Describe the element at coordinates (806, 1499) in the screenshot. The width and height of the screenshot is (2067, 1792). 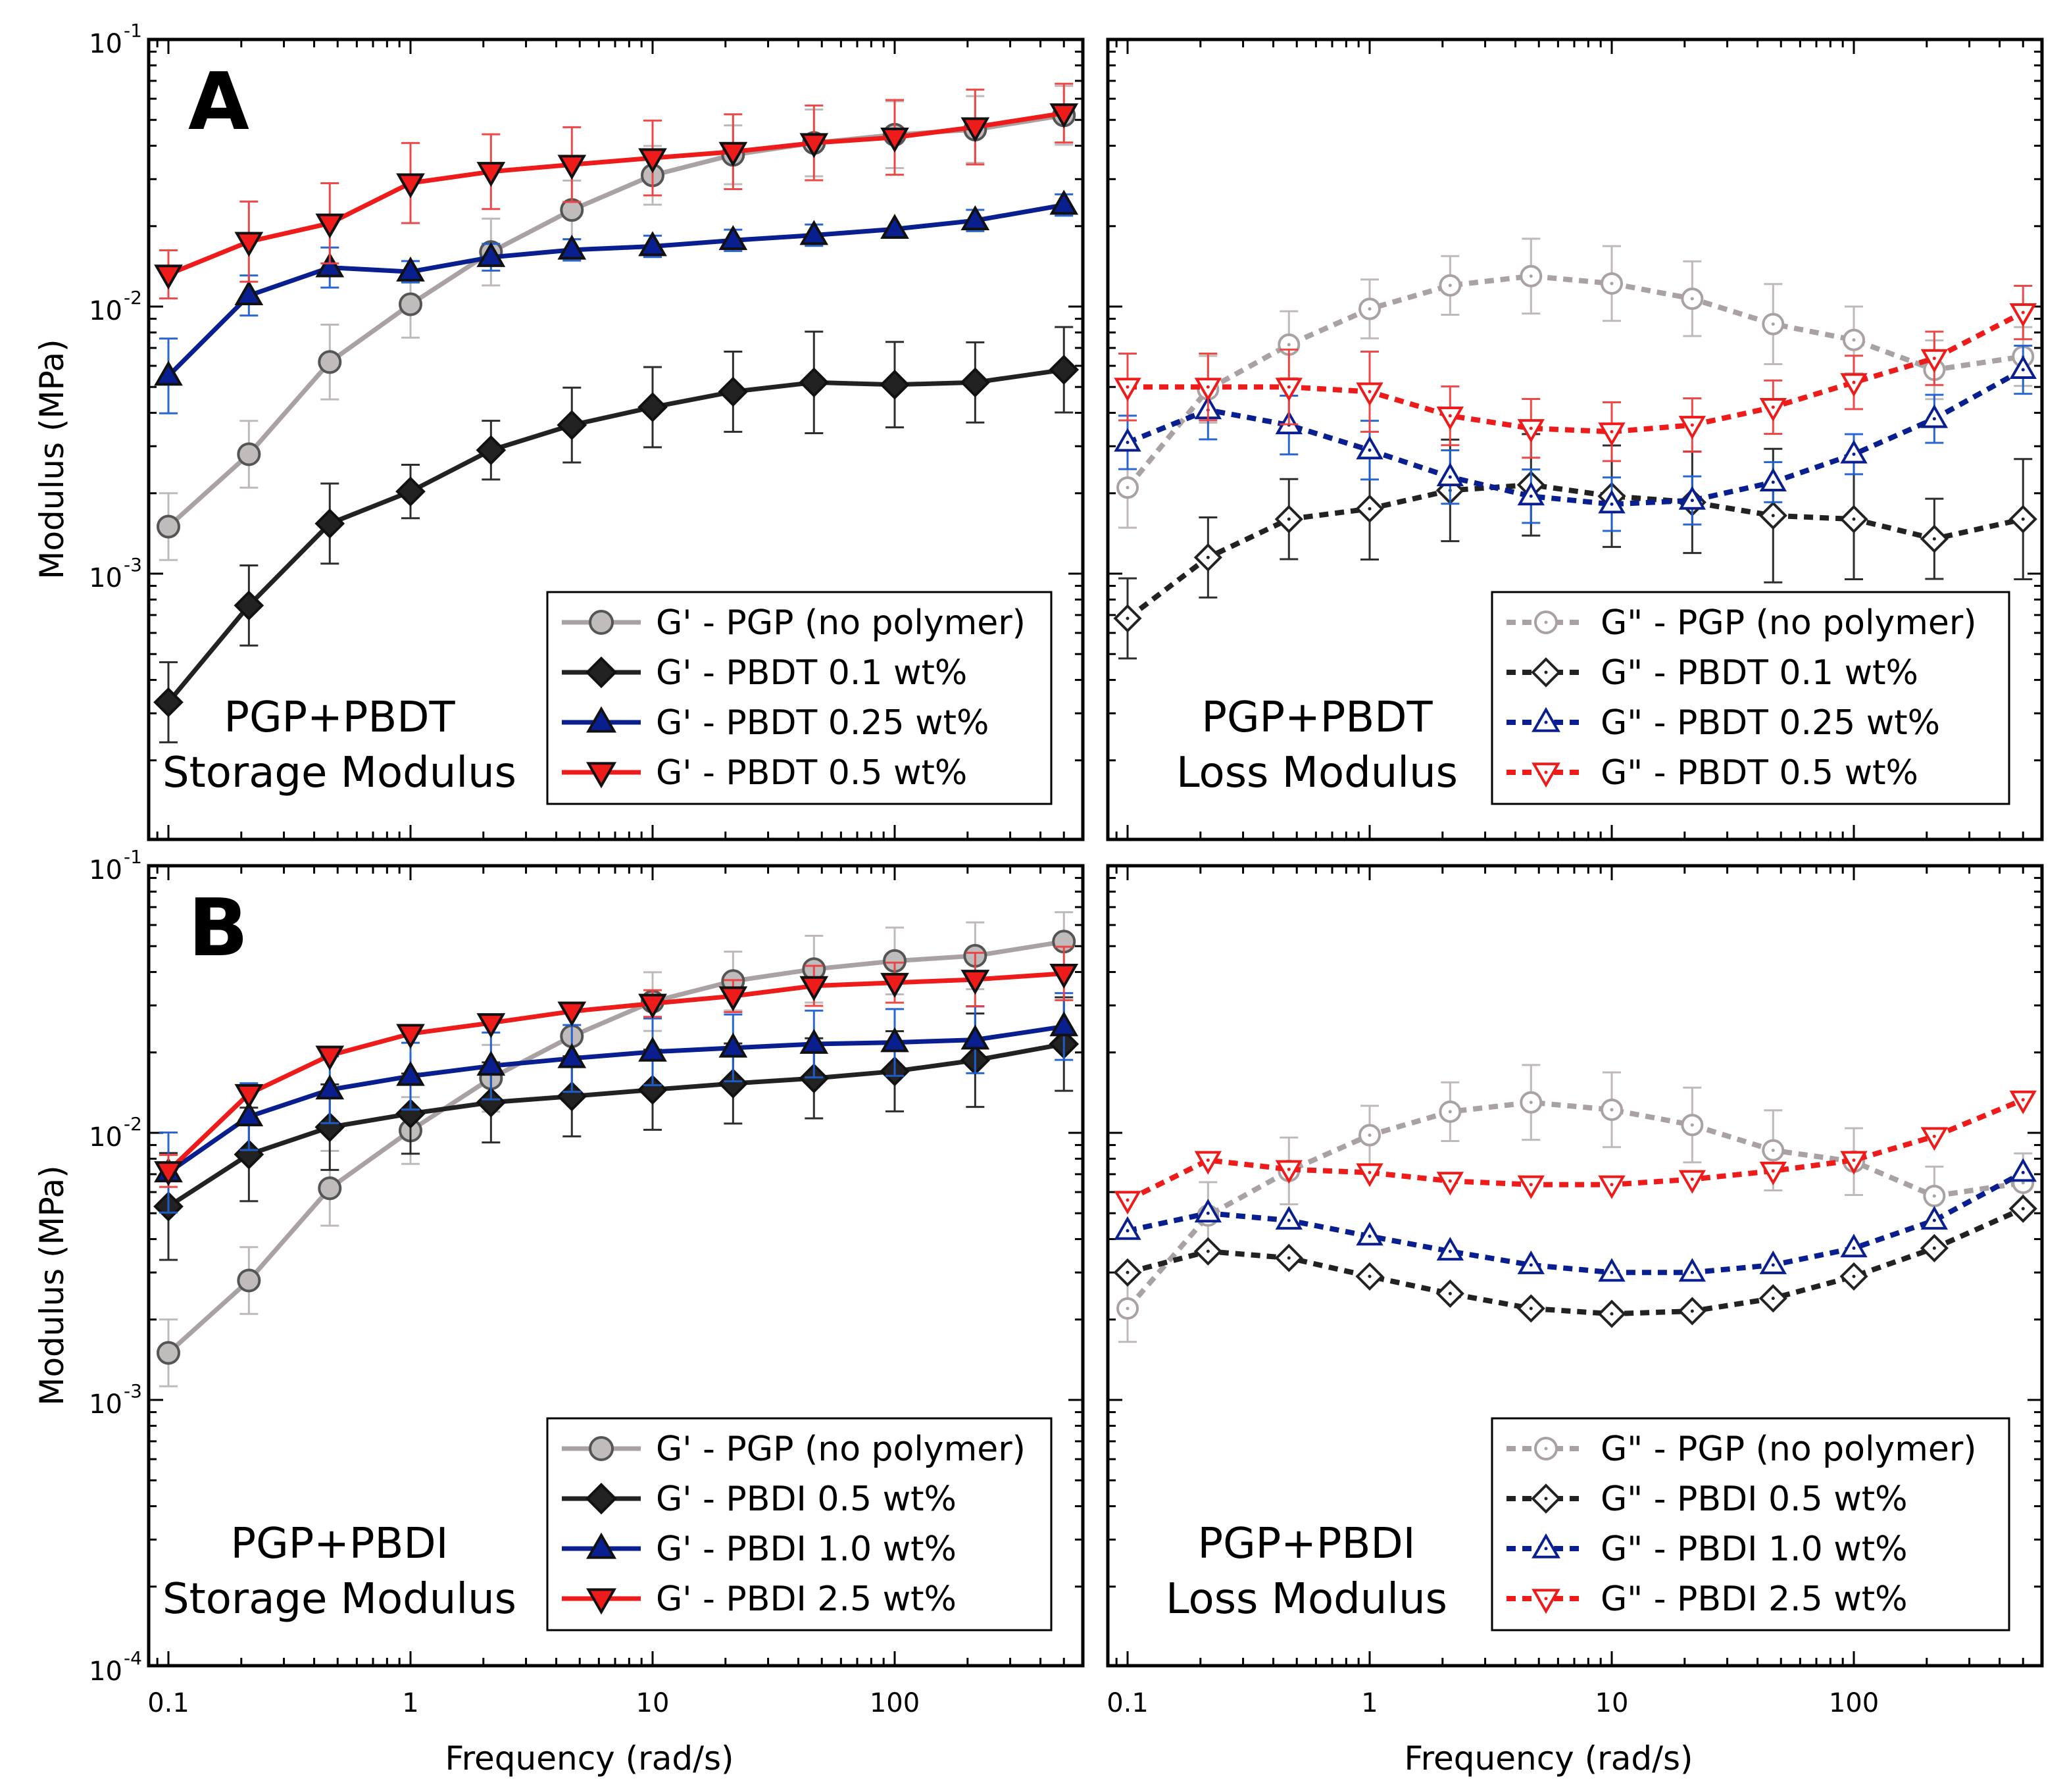
I see `legend-label: G' - PBDI 0.5 wt%` at that location.